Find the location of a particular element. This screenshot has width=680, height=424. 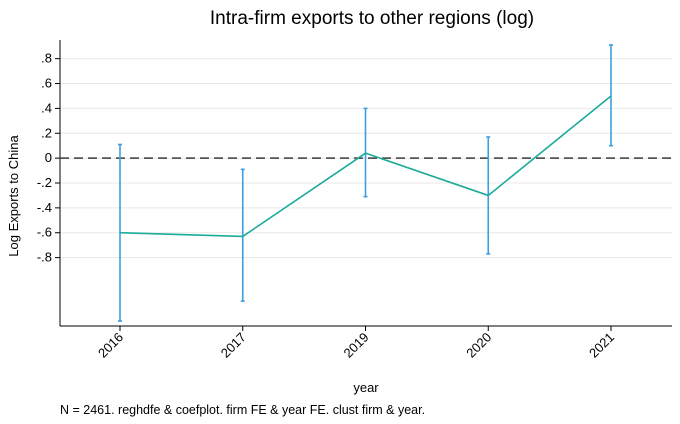

x-tick-label: 2019 is located at coordinates (356, 345).